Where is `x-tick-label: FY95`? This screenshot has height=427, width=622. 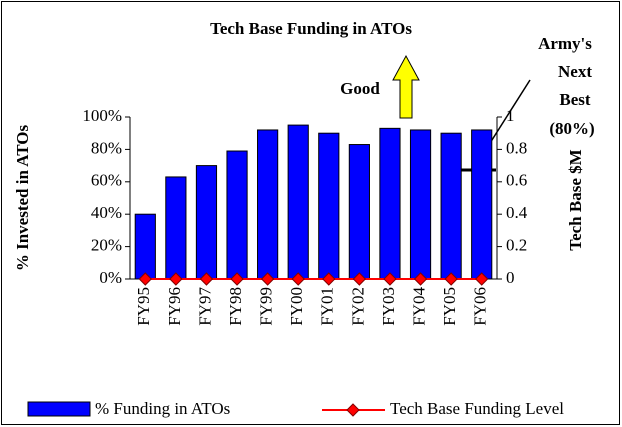 x-tick-label: FY95 is located at coordinates (143, 306).